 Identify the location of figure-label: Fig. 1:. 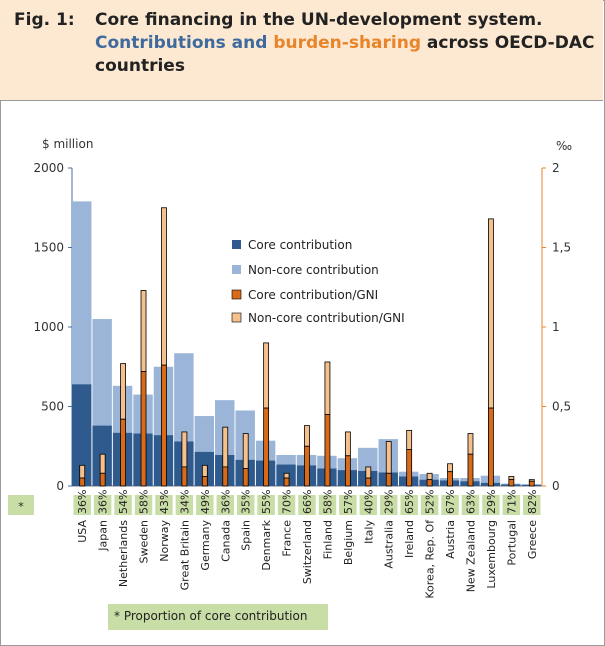
(44, 20).